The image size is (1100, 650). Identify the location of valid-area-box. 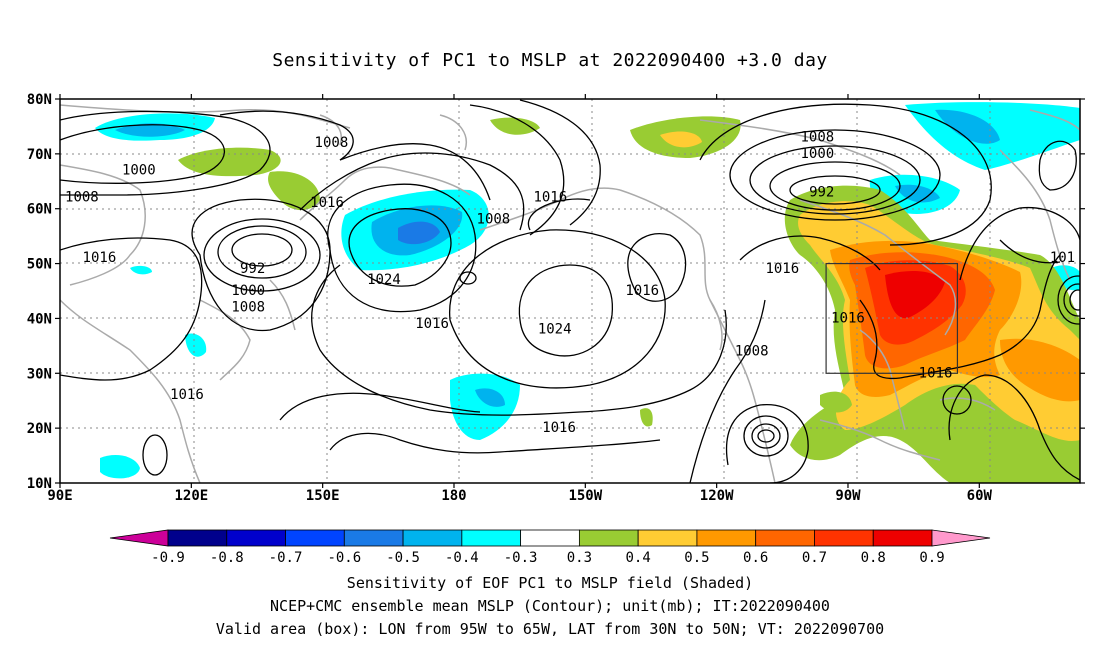
(892, 318).